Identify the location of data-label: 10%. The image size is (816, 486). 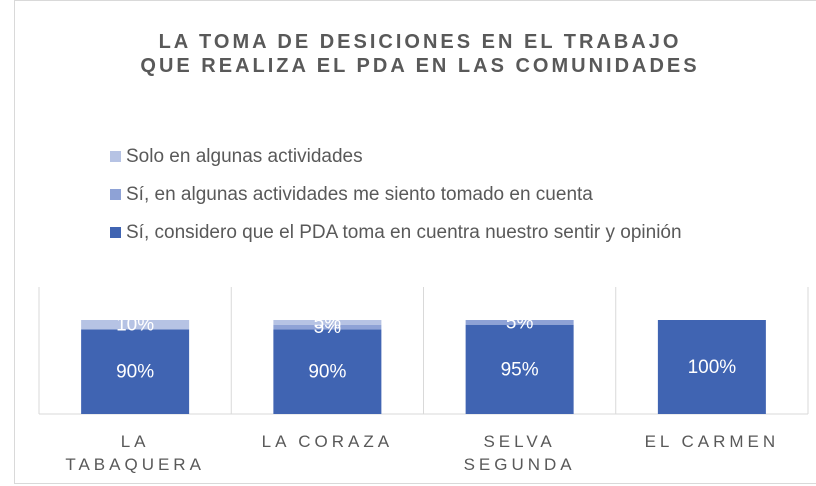
(135, 325).